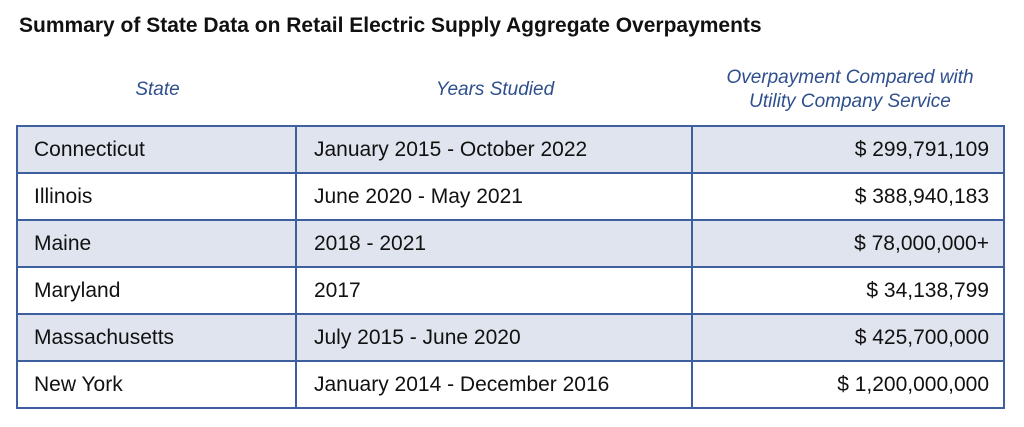  Describe the element at coordinates (495, 89) in the screenshot. I see `column-header-years-studied: Years Studied` at that location.